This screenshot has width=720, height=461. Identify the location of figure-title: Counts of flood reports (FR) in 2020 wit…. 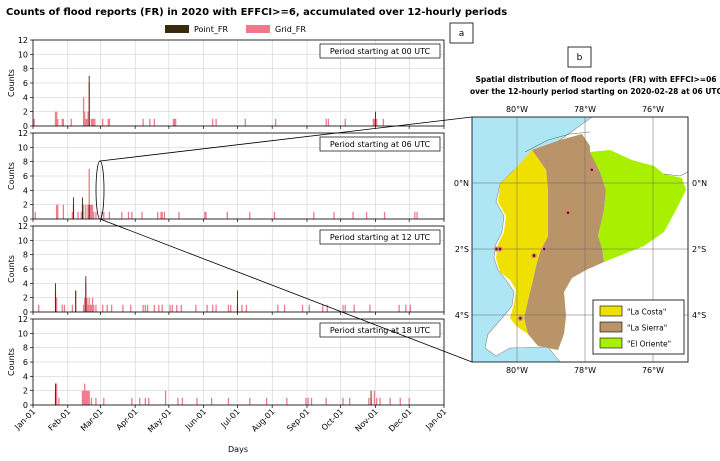
(256, 12).